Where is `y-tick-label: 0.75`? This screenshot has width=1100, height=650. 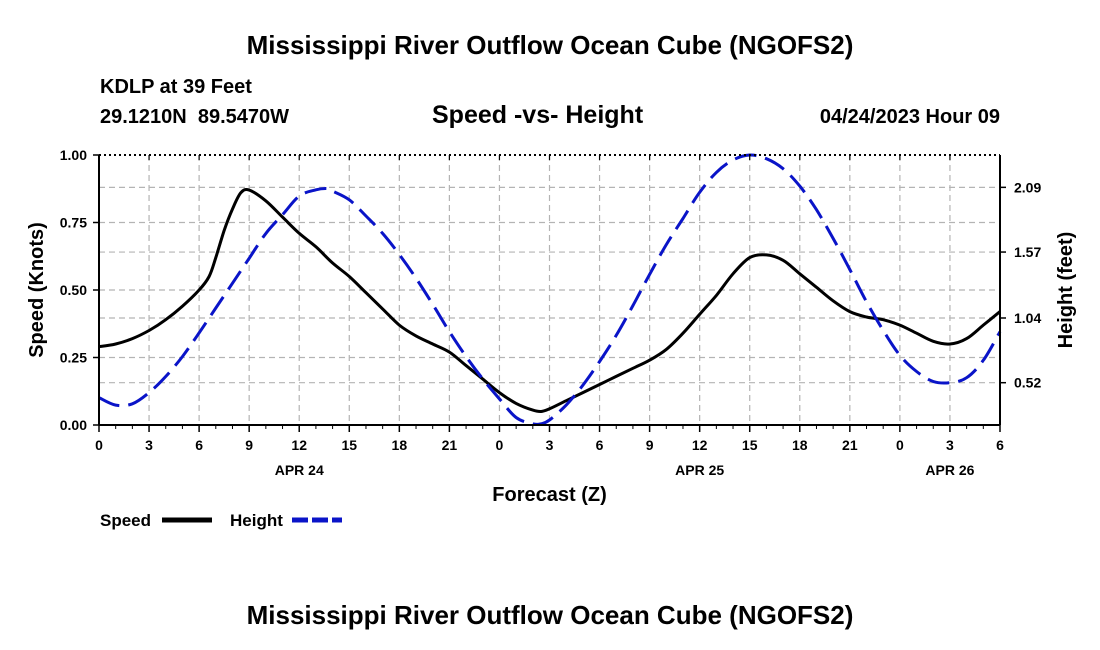
y-tick-label: 0.75 is located at coordinates (73, 223).